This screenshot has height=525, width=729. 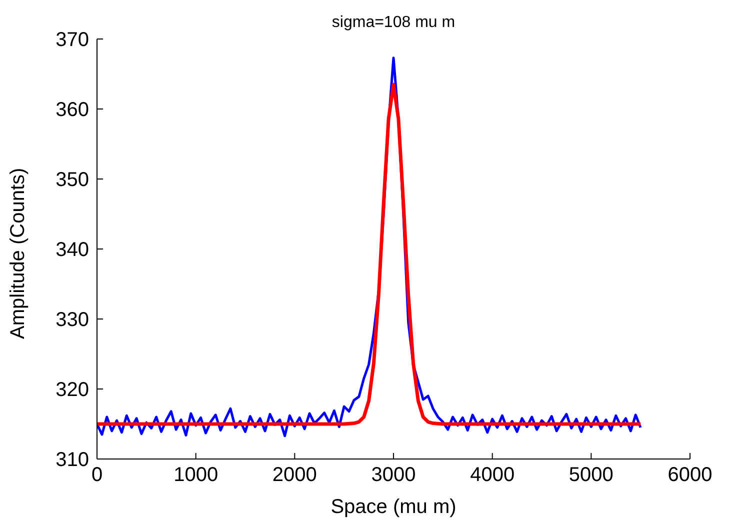 I want to click on x-tick-label: 1000, so click(x=196, y=475).